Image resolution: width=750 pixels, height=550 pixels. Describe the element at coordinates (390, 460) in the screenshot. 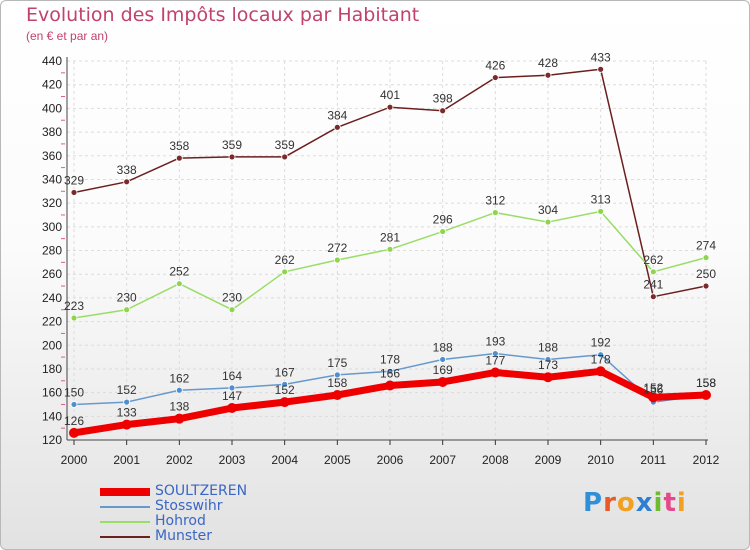

I see `x-tick-label: 2006` at that location.